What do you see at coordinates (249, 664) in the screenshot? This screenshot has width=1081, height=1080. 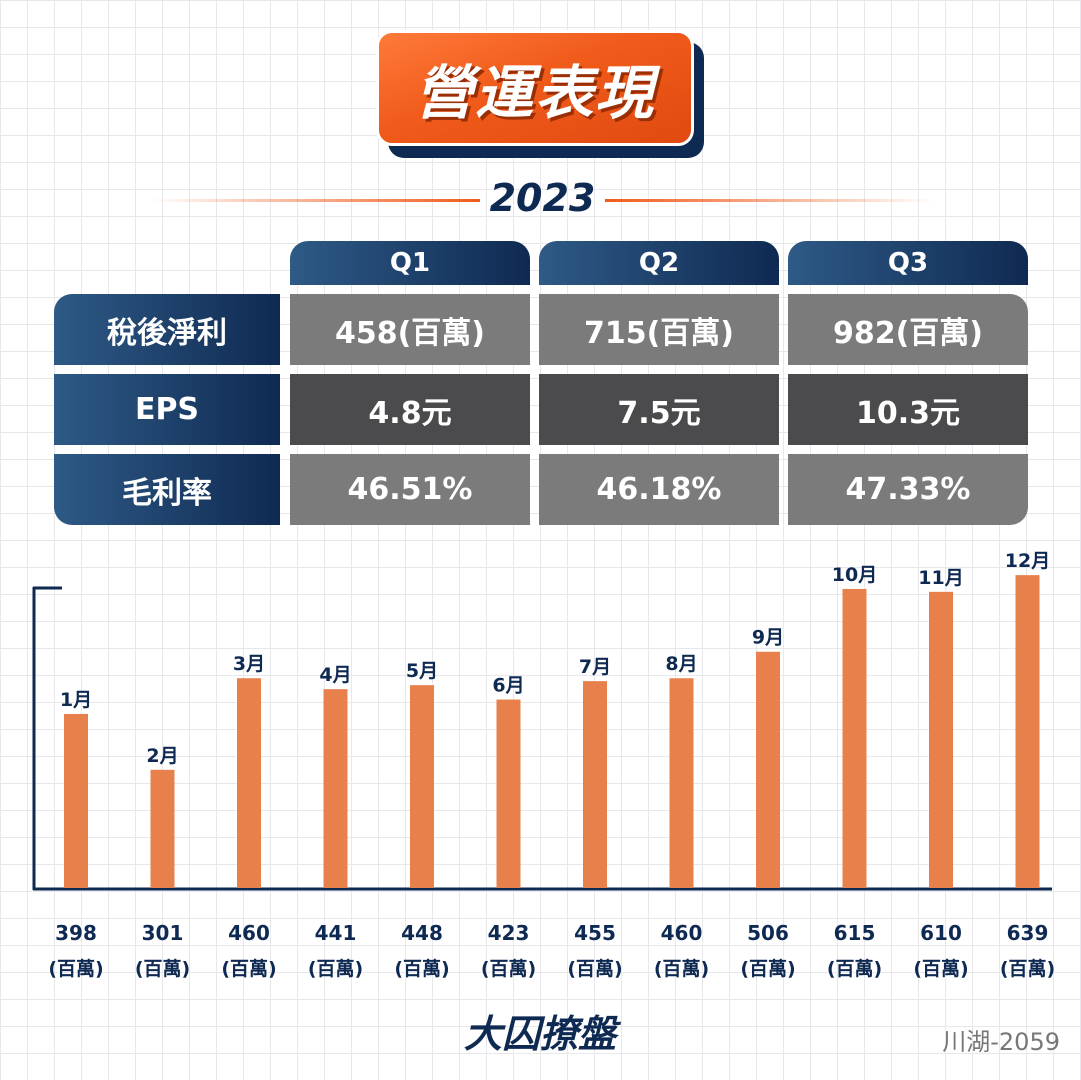 I see `bar-category-label: 3月` at bounding box center [249, 664].